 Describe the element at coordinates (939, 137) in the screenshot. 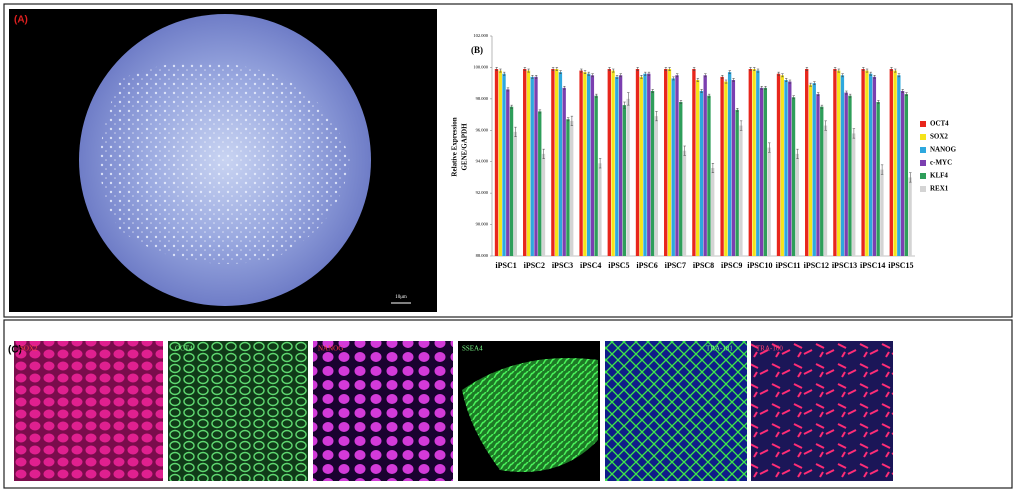

I see `legend-label: SOX2` at that location.